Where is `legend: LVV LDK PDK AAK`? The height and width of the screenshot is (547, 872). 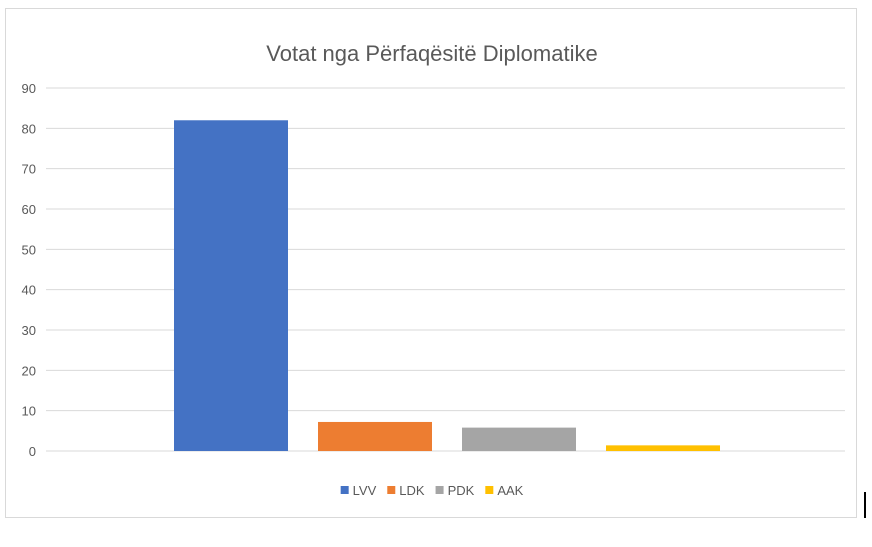 legend: LVV LDK PDK AAK is located at coordinates (432, 490).